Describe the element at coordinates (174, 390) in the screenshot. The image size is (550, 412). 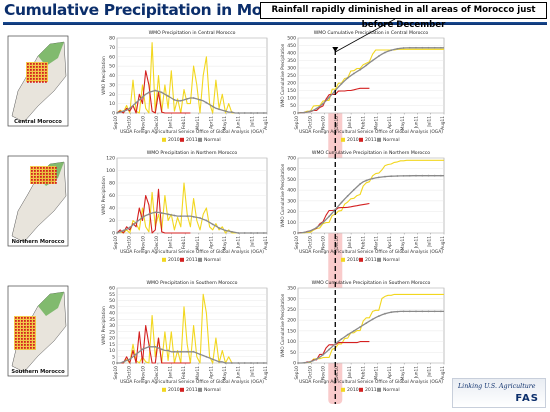
I see `row2-precip-chart-legend-label-0: 2010` at that location.